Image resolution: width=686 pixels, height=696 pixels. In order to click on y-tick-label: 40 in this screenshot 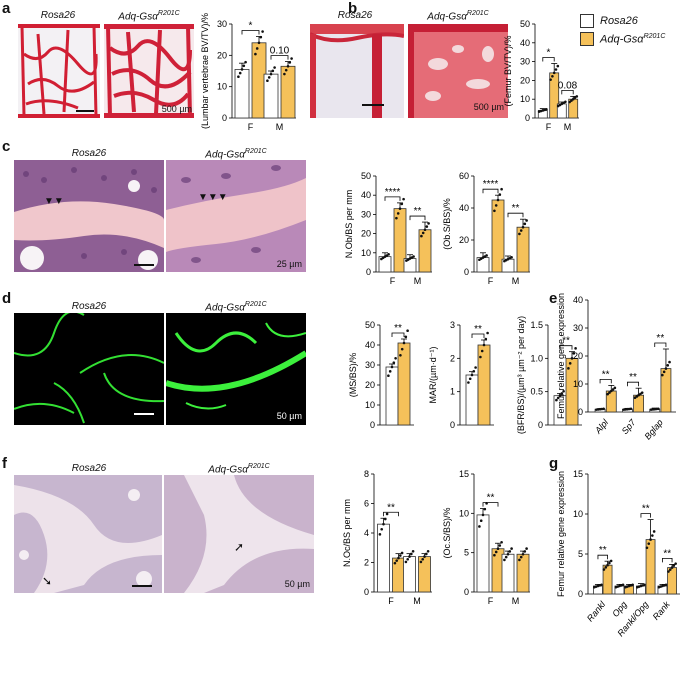, I will do `click(464, 208)`.